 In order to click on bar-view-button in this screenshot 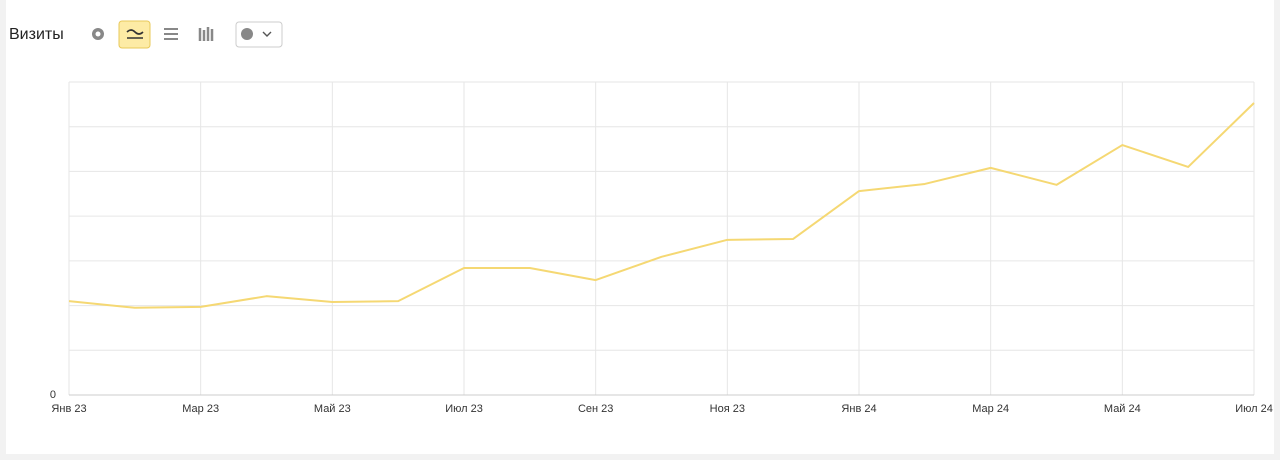, I will do `click(206, 34)`.